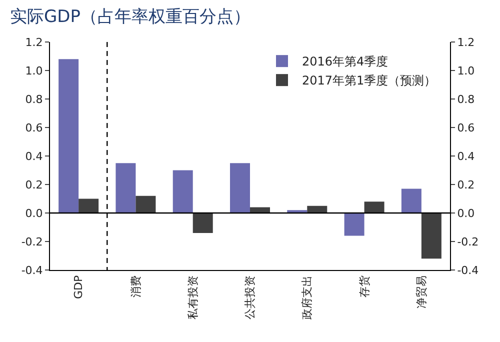  What do you see at coordinates (421, 291) in the screenshot?
I see `x-tick-label: 净贸易` at bounding box center [421, 291].